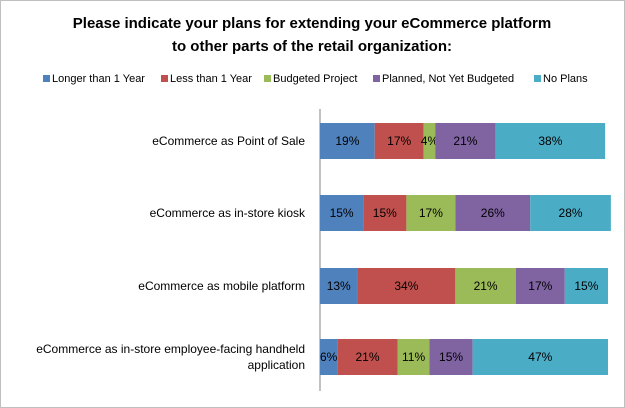 This screenshot has width=625, height=408. I want to click on category-label: eCommerce as in-store kiosk, so click(228, 213).